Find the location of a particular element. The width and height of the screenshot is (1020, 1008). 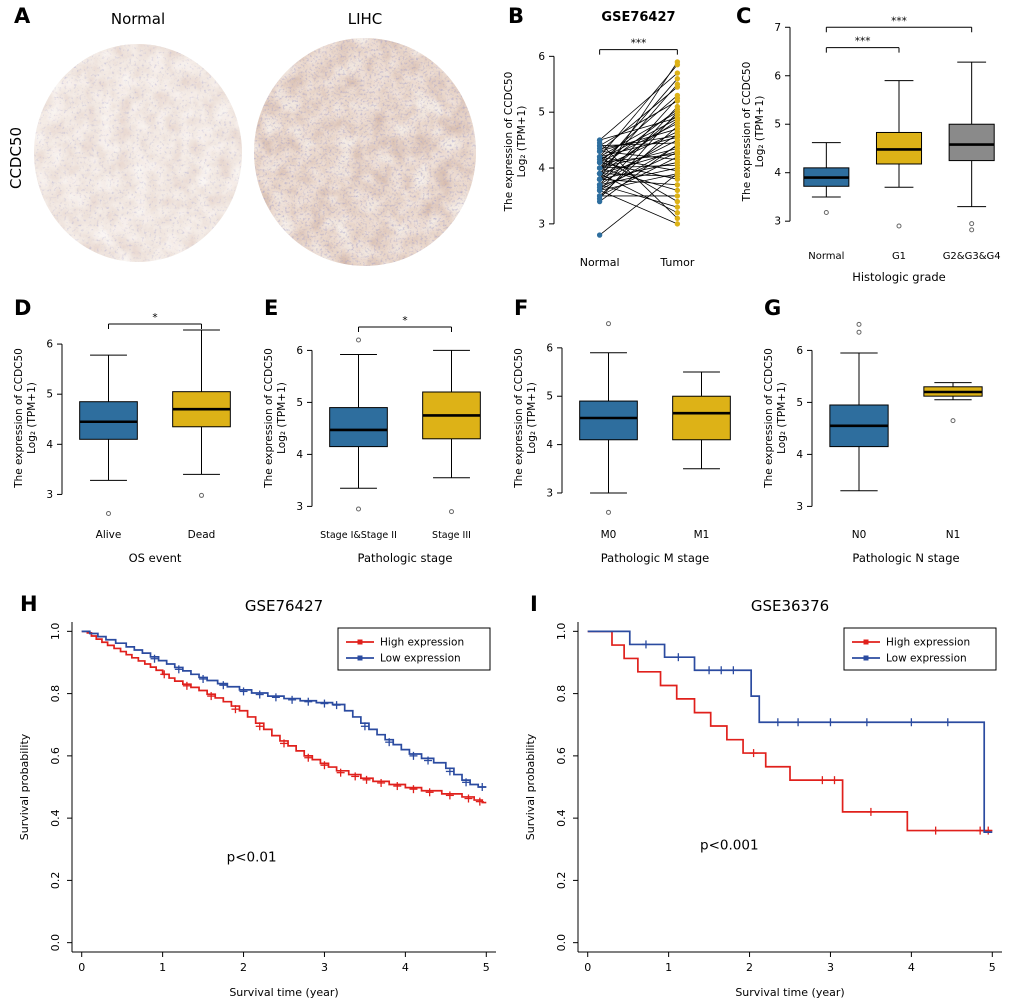

panel-e-letter: E is located at coordinates (271, 308).